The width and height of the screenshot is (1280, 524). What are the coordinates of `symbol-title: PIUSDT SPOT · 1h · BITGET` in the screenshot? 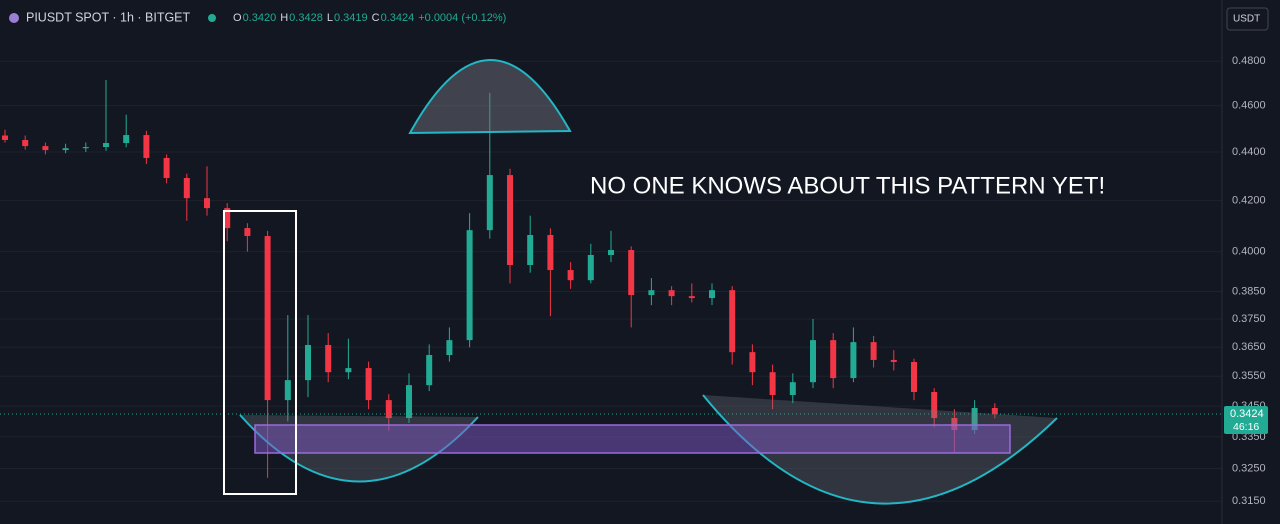 It's located at (108, 17).